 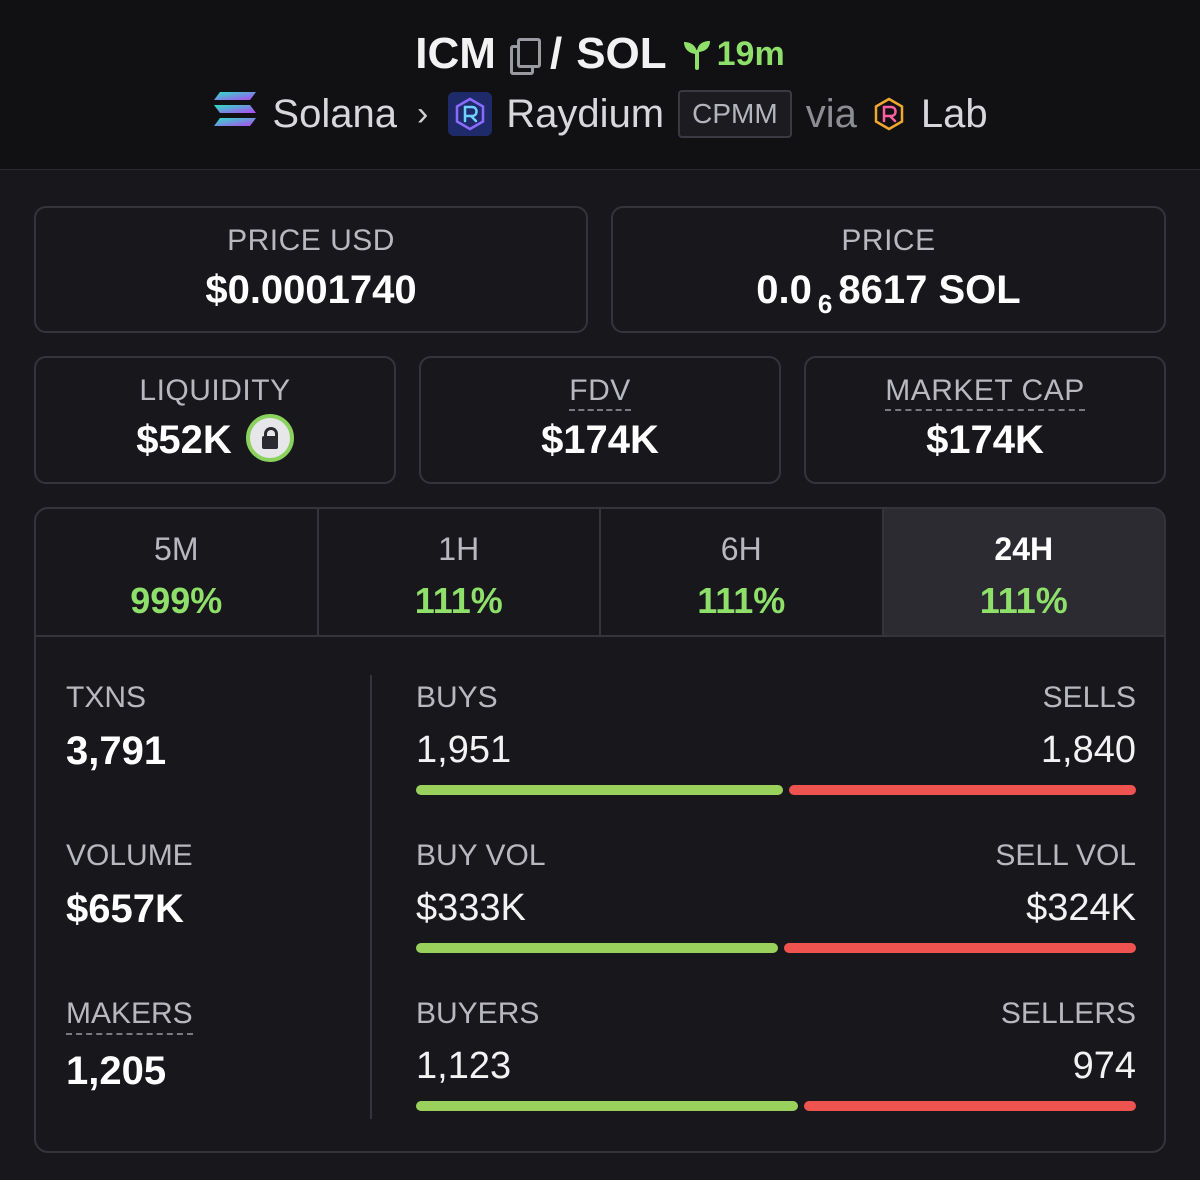 I want to click on market-cap-card: MARKET CAP $174K, so click(x=985, y=420).